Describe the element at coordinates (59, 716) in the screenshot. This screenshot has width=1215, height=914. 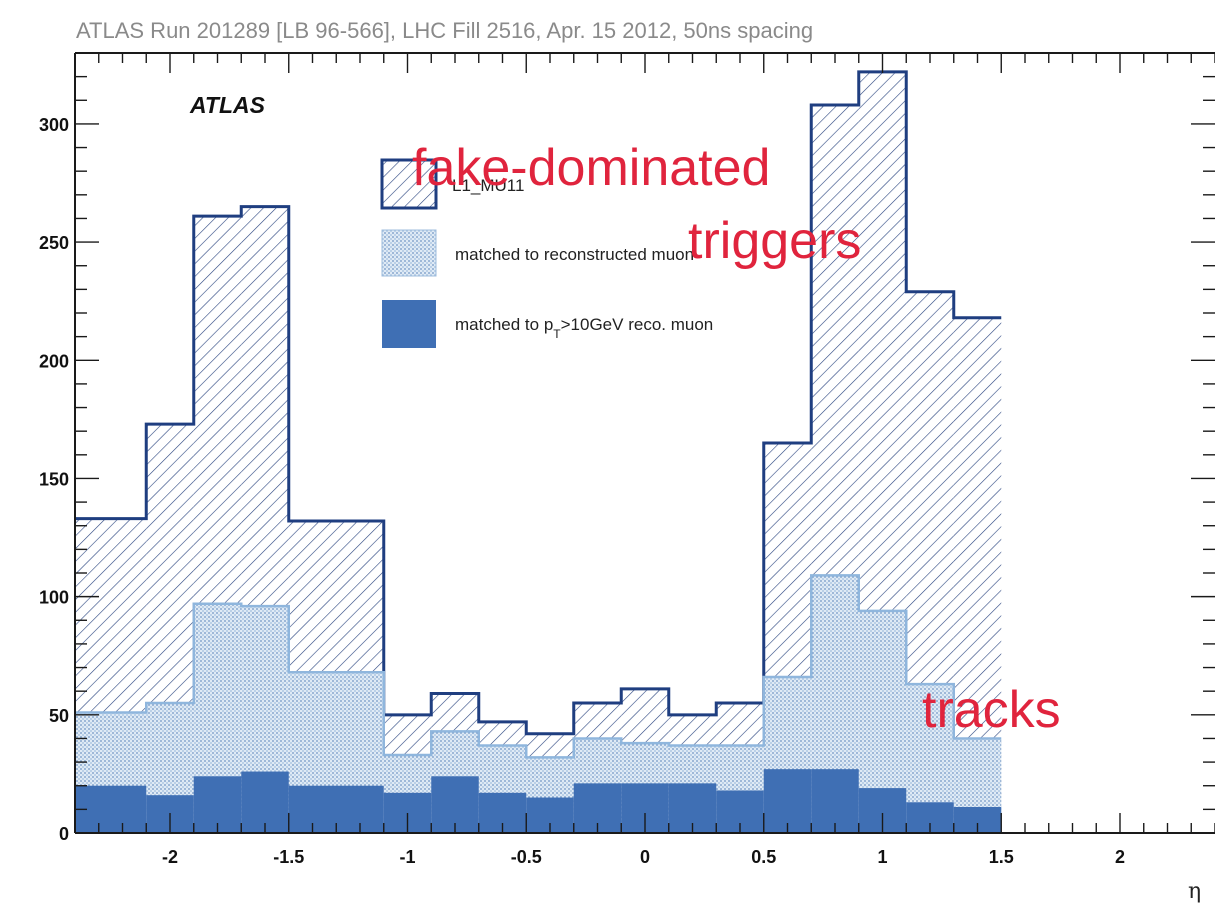
I see `y-tick-label: 50` at that location.